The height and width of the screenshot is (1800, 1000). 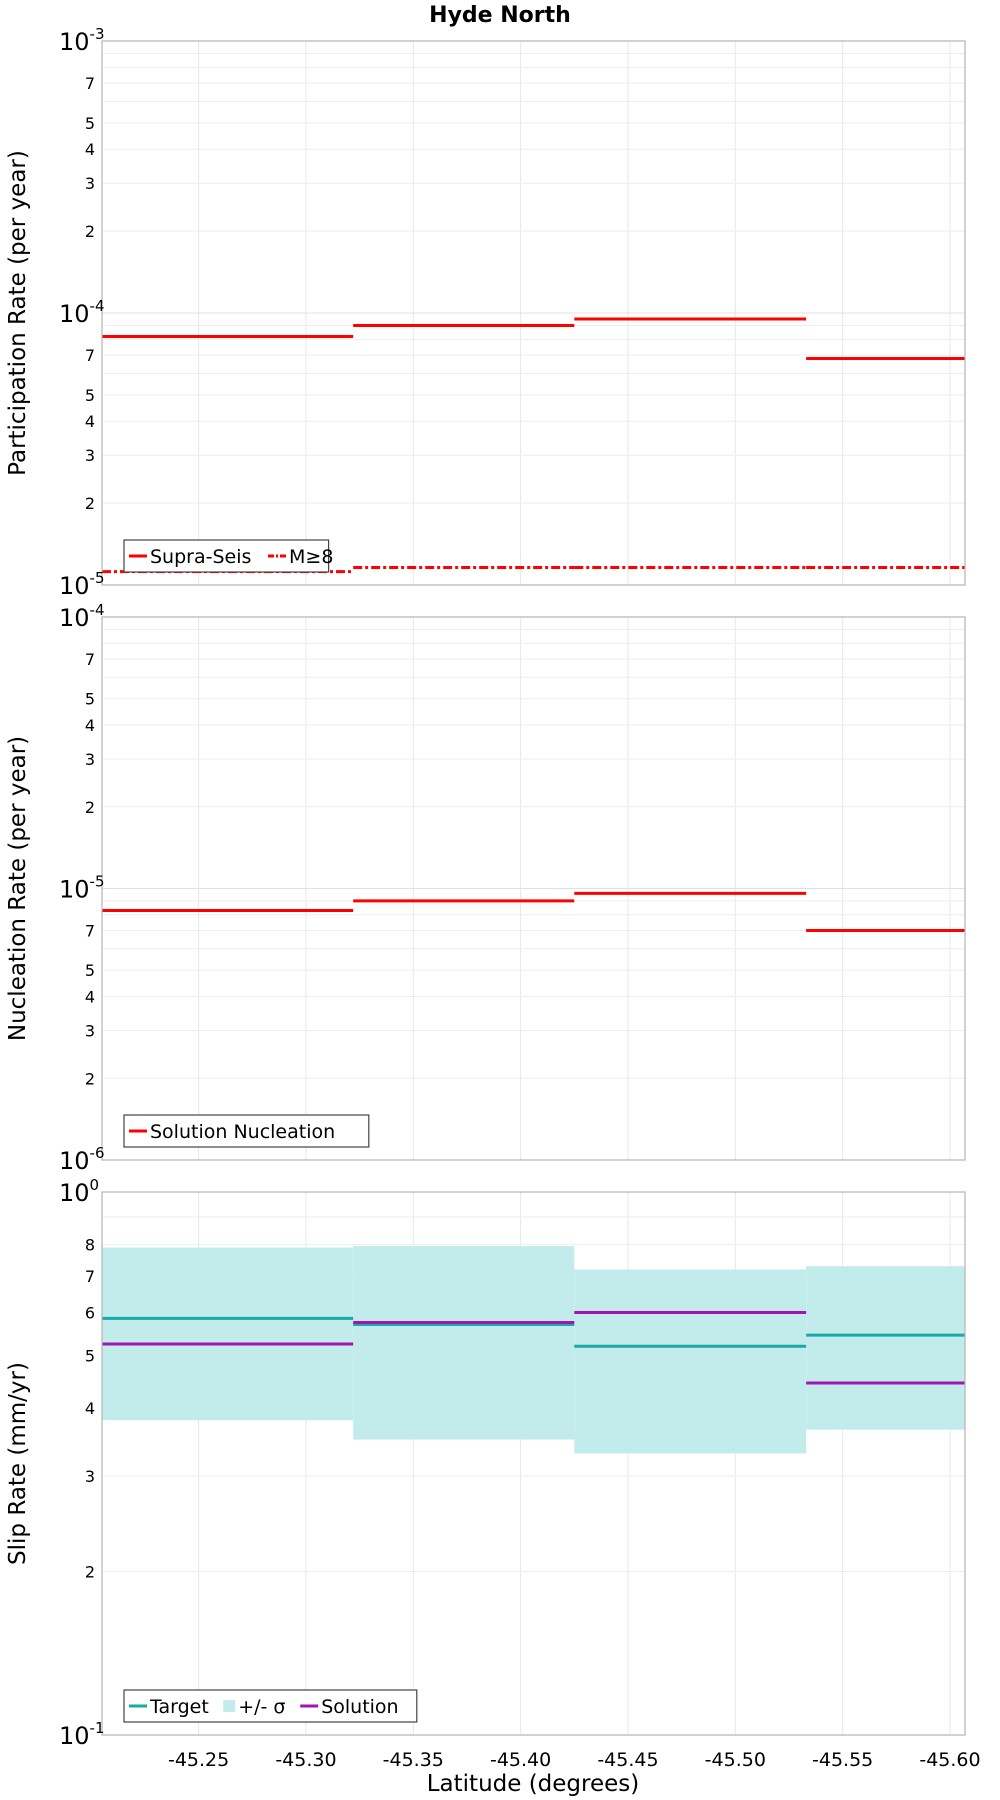 What do you see at coordinates (949, 1760) in the screenshot?
I see `x-tick-label: -45.60` at bounding box center [949, 1760].